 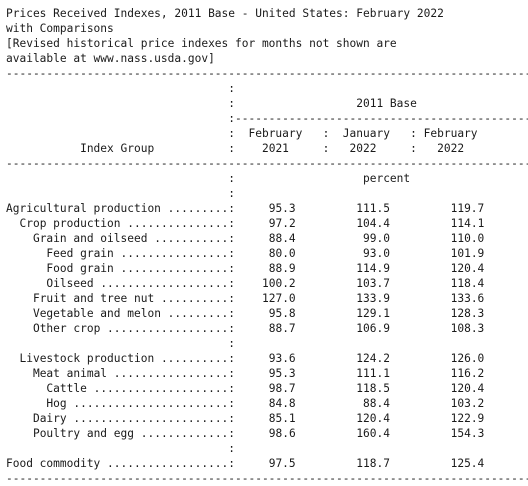 I want to click on row-value: 118.4, so click(x=467, y=283).